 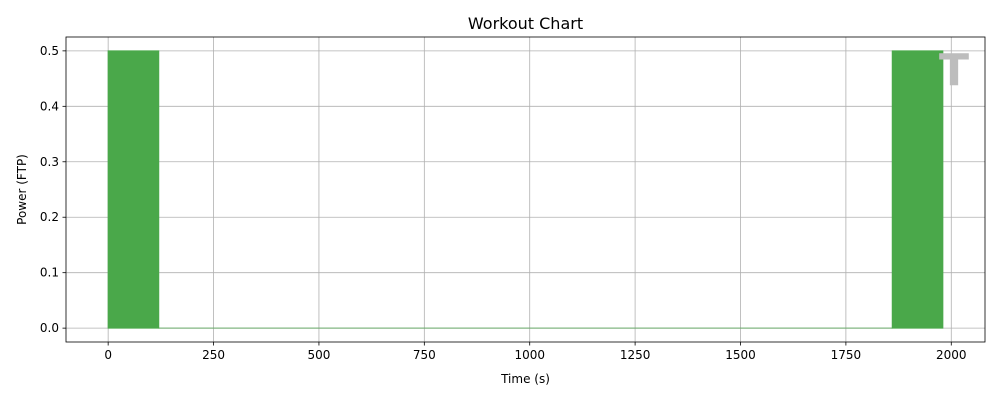 What do you see at coordinates (525, 23) in the screenshot?
I see `chart-title: Workout Chart` at bounding box center [525, 23].